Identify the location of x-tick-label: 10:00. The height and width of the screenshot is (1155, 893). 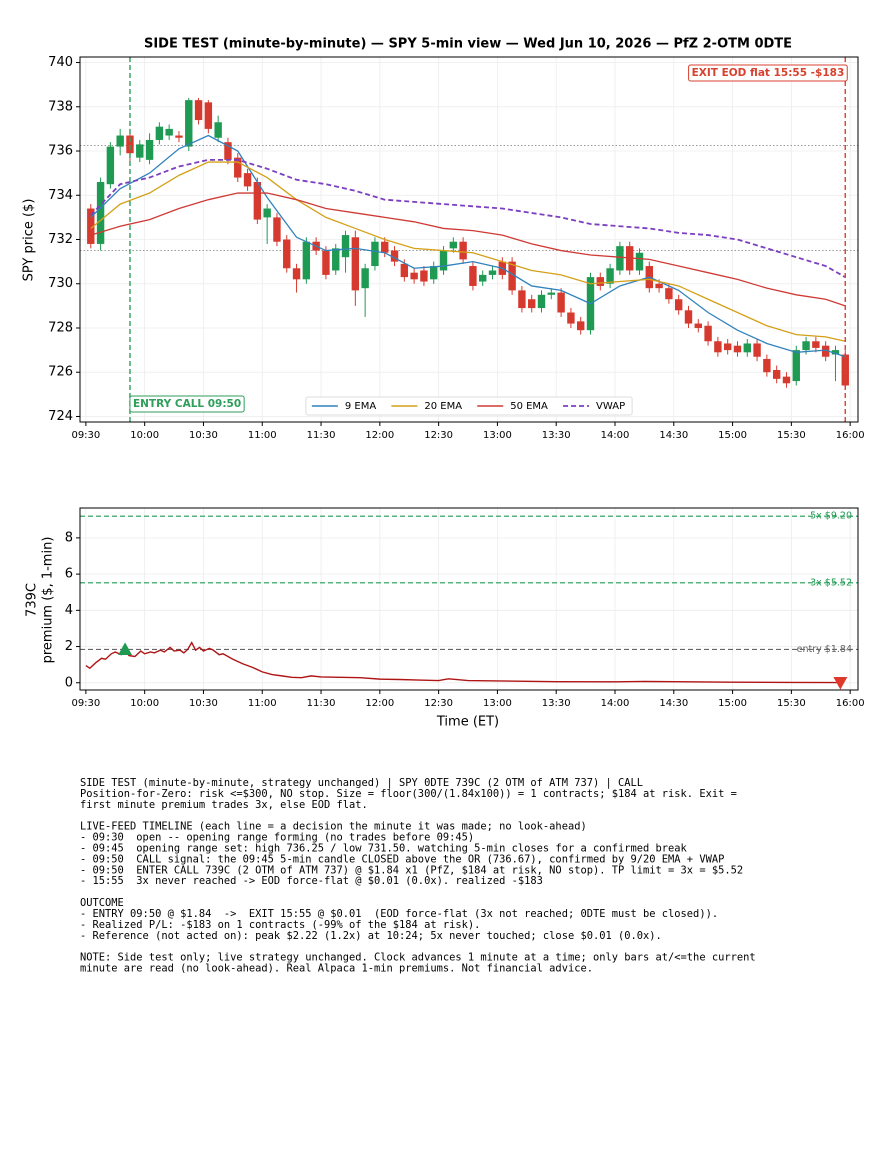
(144, 703).